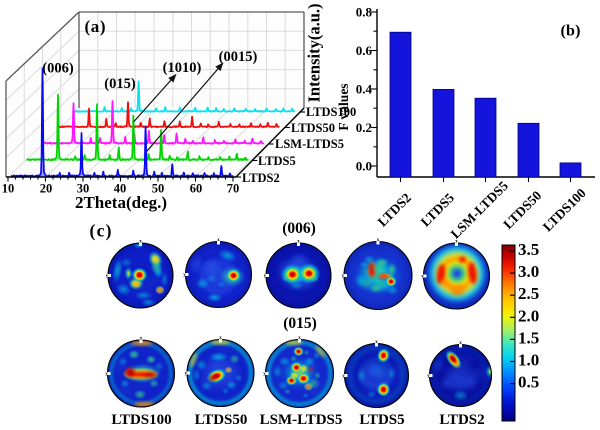 This screenshot has width=600, height=430. I want to click on svg-text: Intensity(a.u.), so click(314, 52).